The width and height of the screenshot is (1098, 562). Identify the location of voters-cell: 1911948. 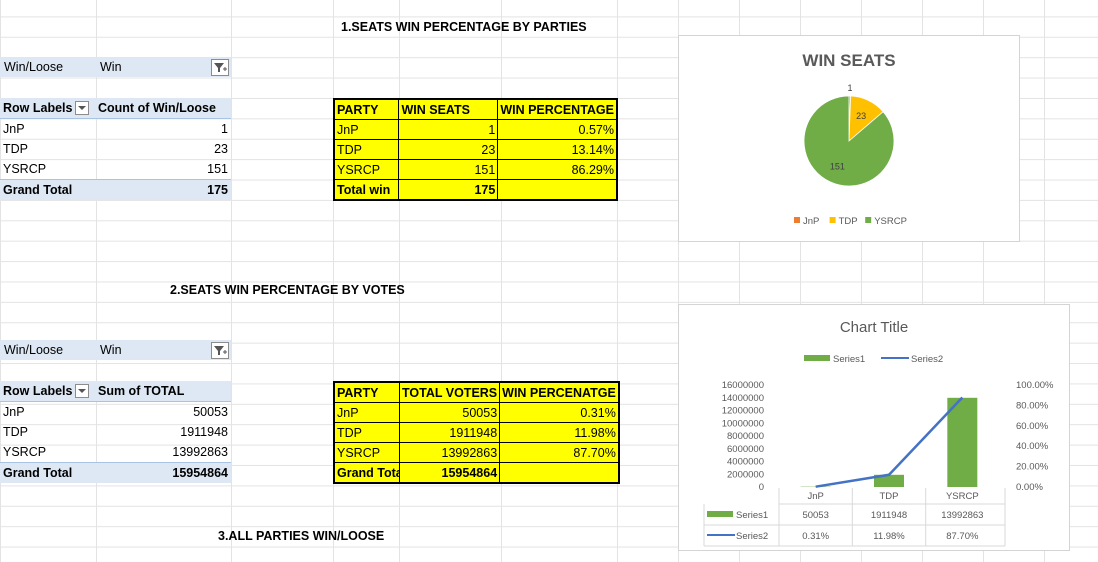
(449, 432).